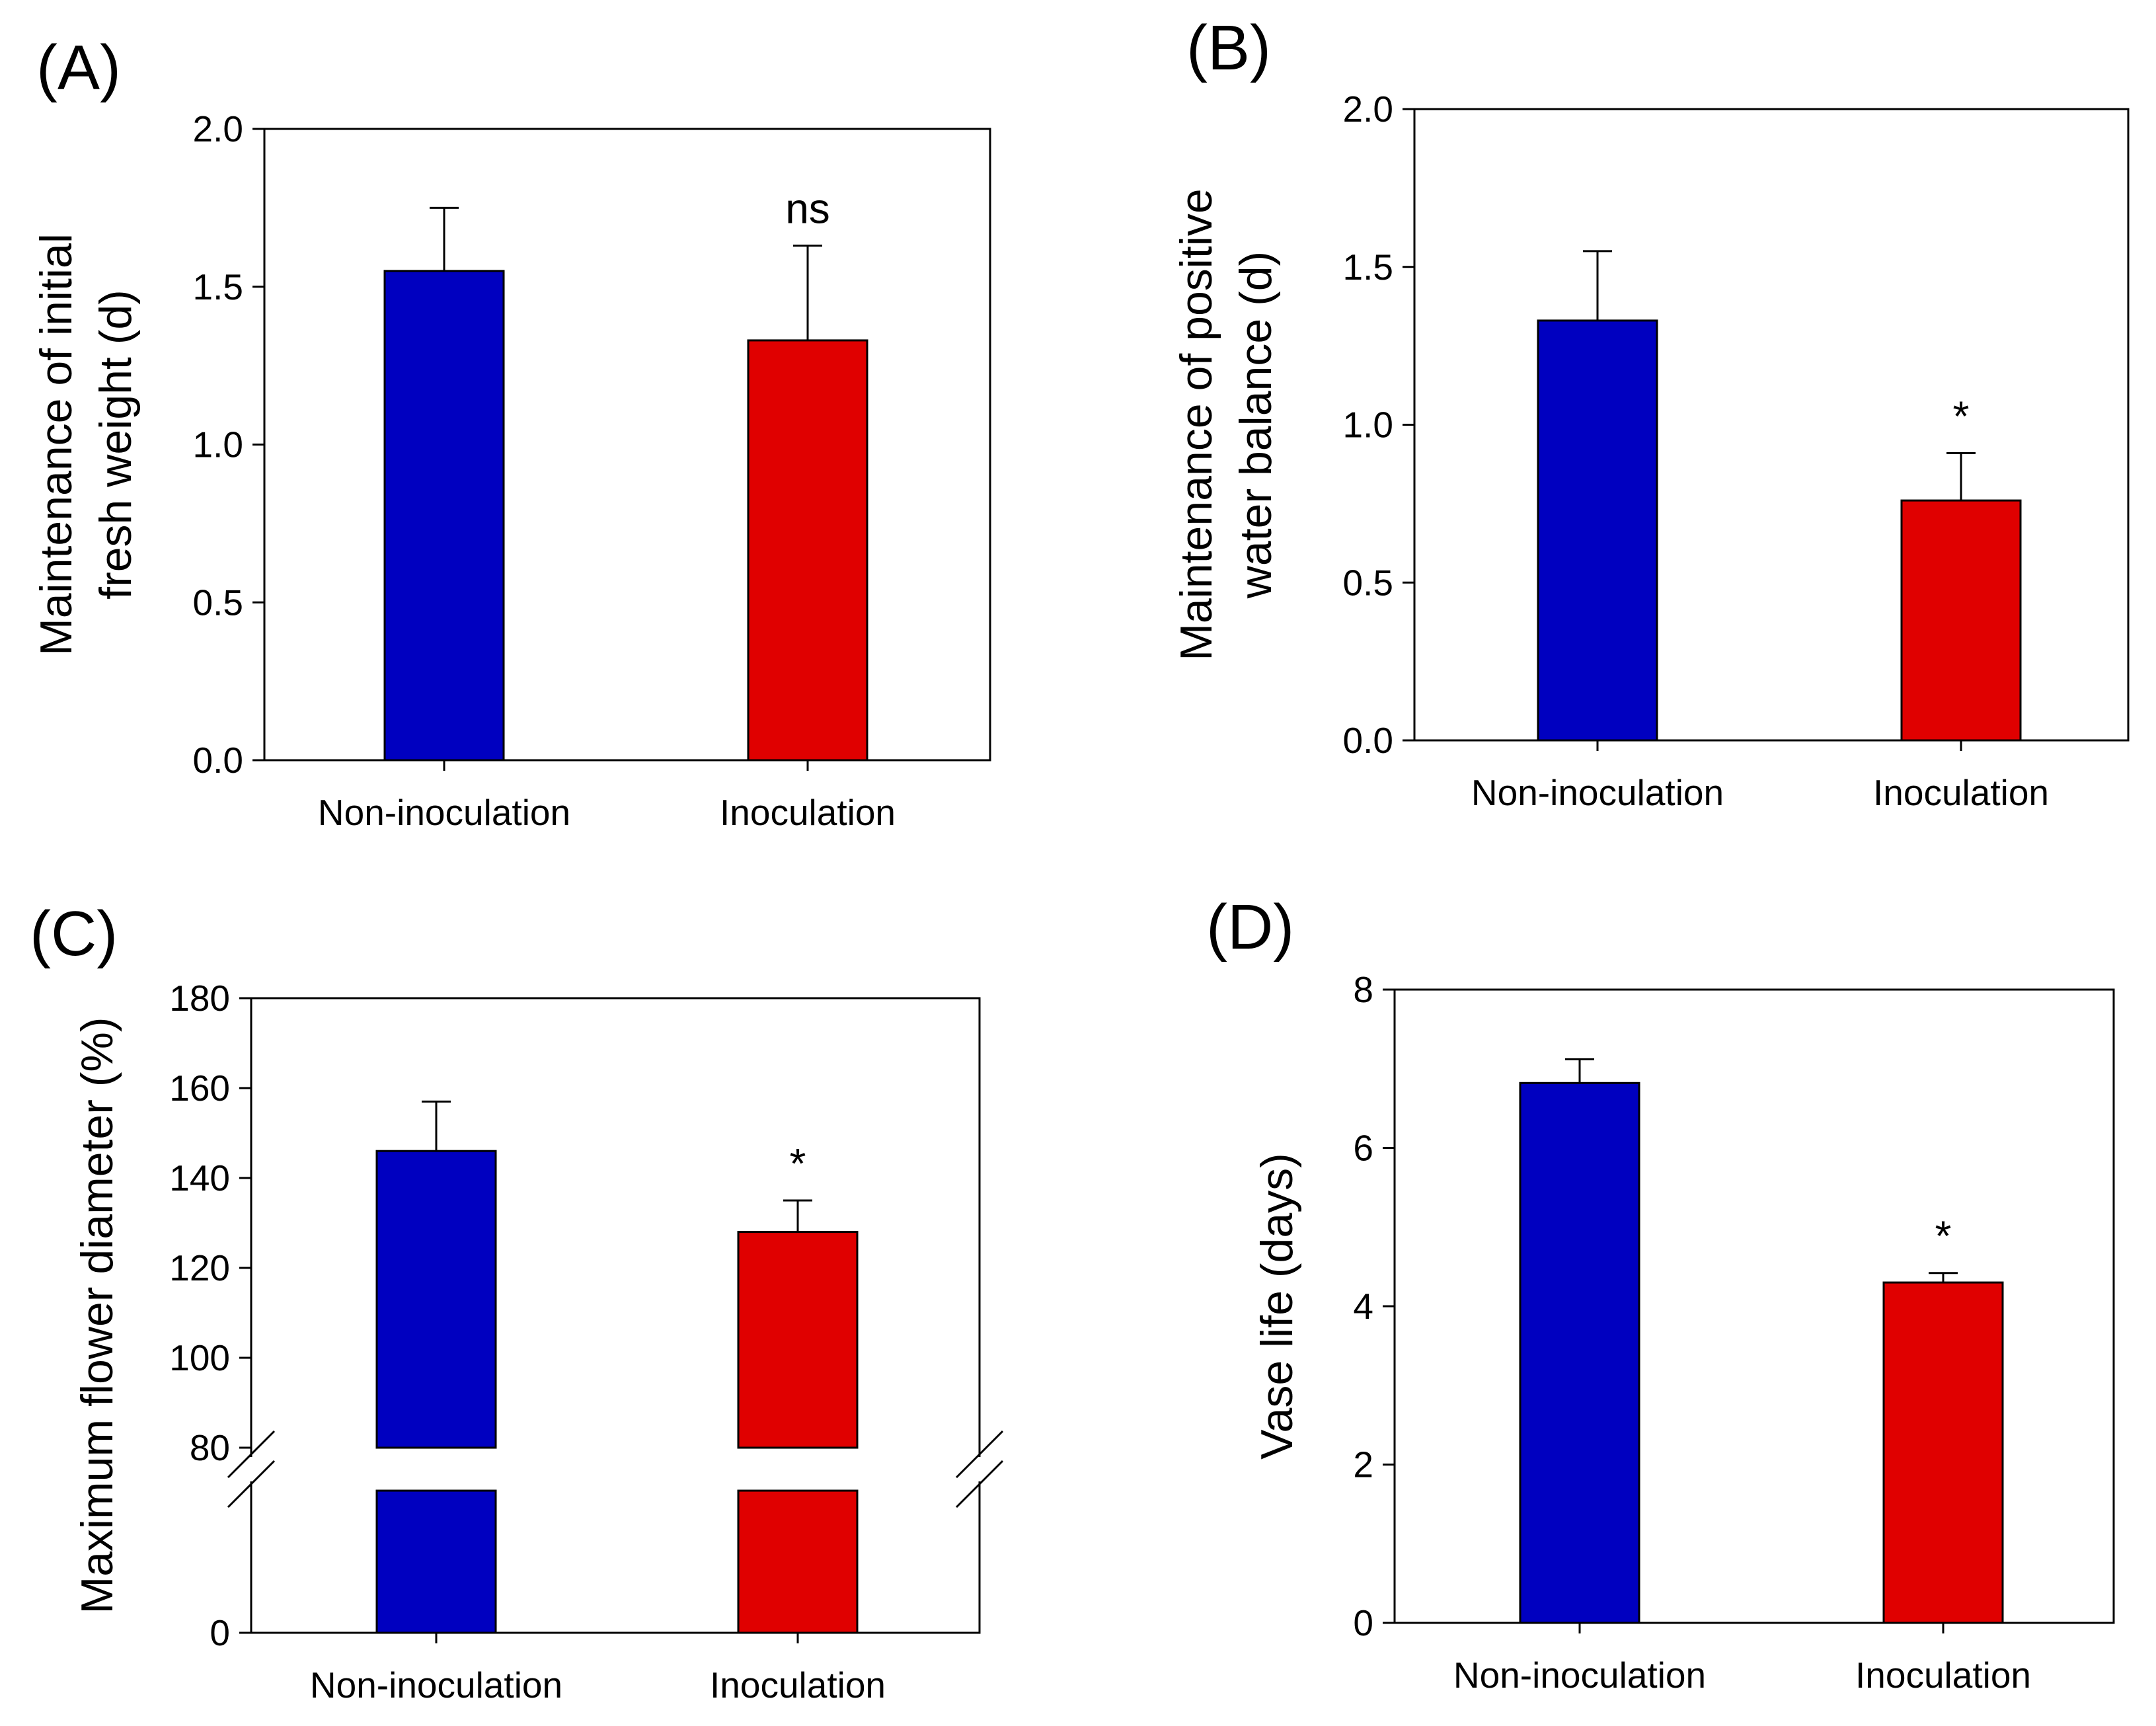 The image size is (2156, 1726). What do you see at coordinates (1196, 424) in the screenshot?
I see `y-axis-label: Maintenance of positive` at bounding box center [1196, 424].